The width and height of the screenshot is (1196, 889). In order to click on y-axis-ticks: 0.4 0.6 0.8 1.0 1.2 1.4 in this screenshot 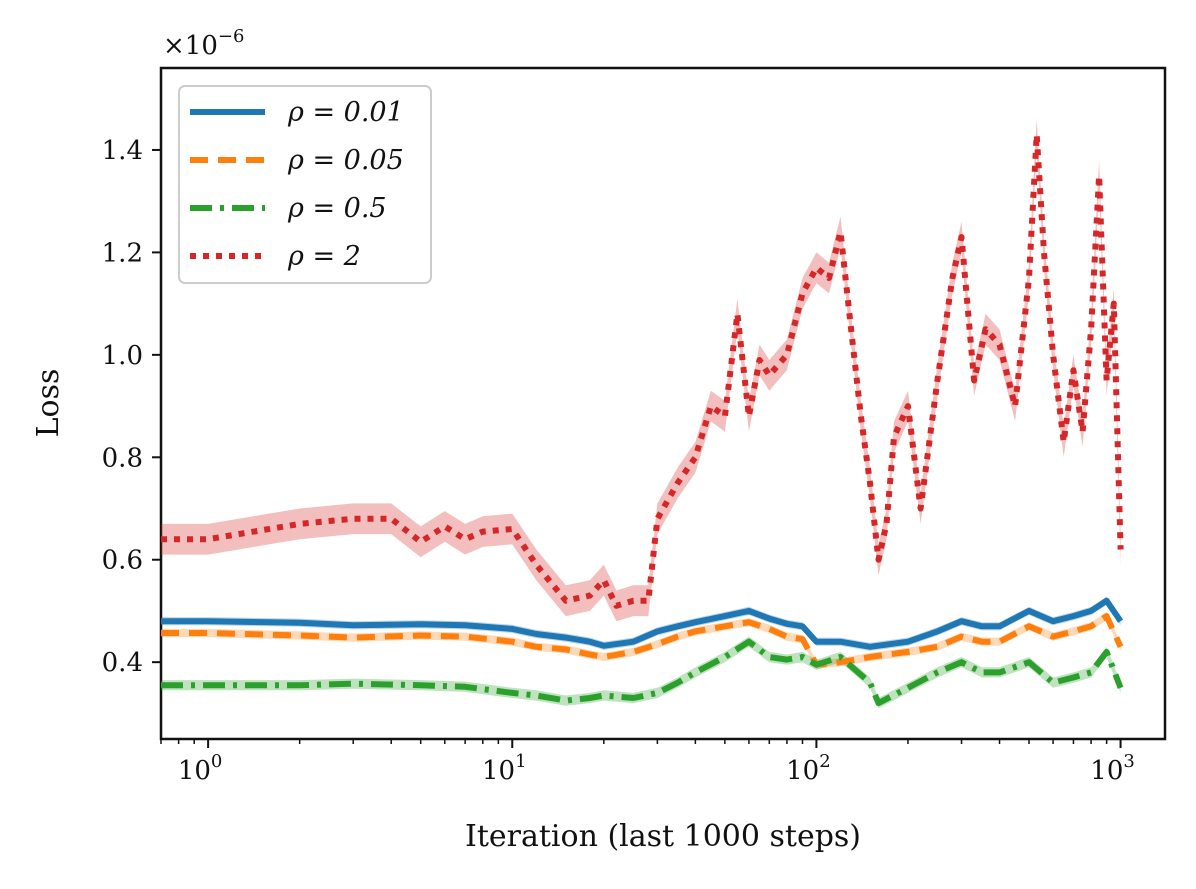, I will do `click(131, 407)`.